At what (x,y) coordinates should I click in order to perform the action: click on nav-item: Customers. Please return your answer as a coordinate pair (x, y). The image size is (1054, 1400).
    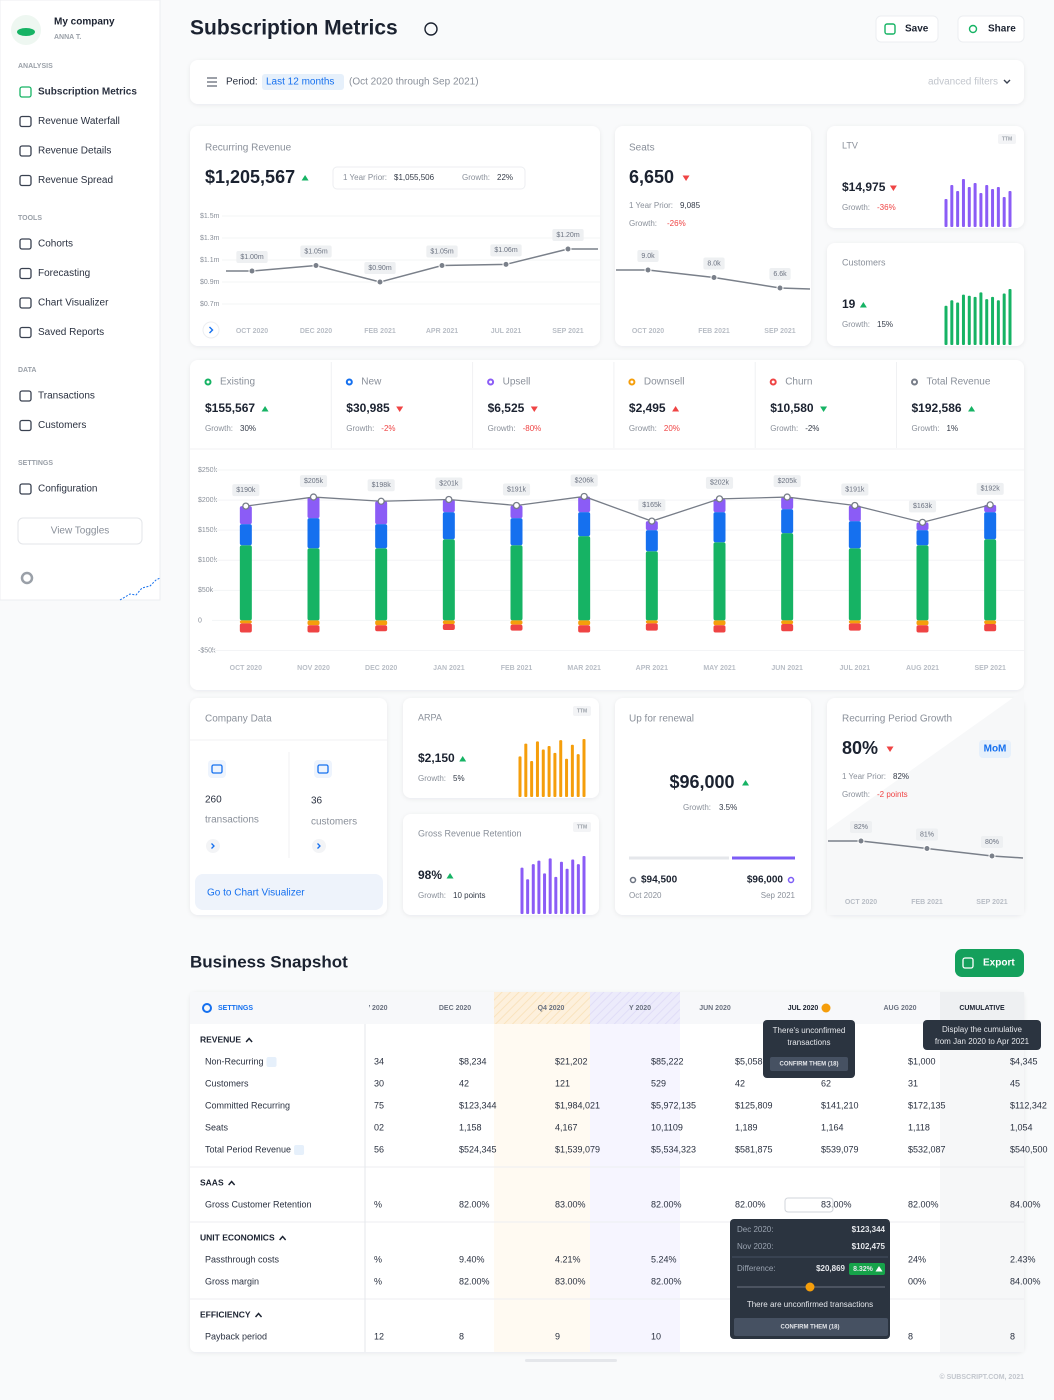
    Looking at the image, I should click on (62, 425).